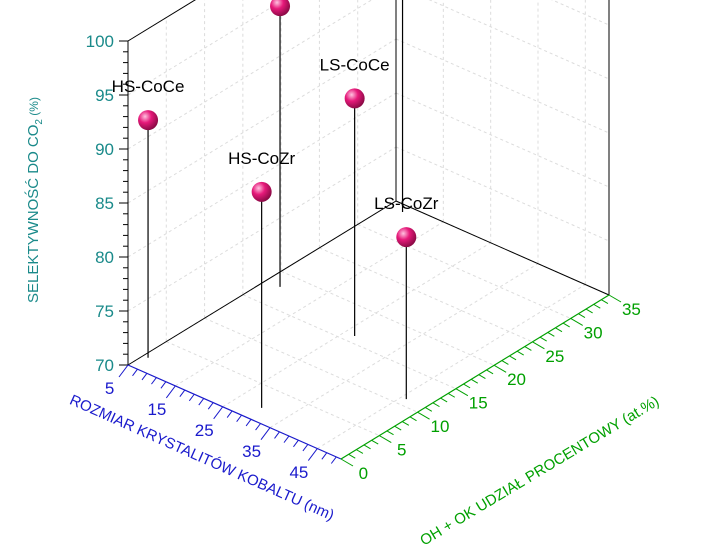 The width and height of the screenshot is (706, 556). What do you see at coordinates (251, 451) in the screenshot?
I see `x-tick-label: 35` at bounding box center [251, 451].